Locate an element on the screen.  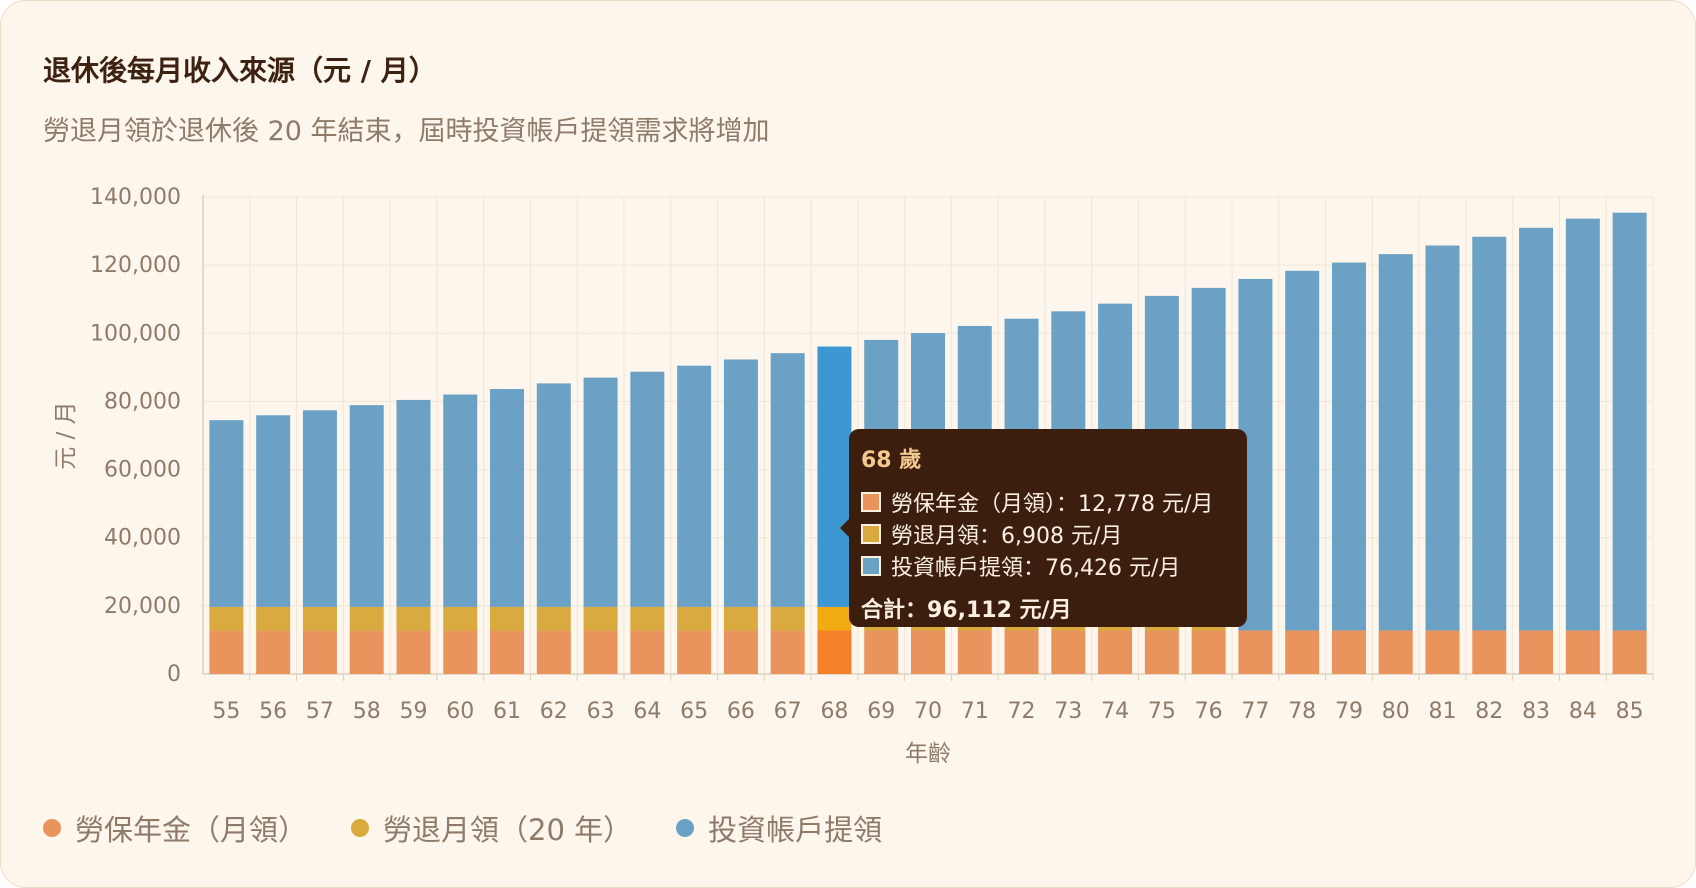
legend-label-labor-retirement: 勞退月領（20 年） is located at coordinates (508, 830).